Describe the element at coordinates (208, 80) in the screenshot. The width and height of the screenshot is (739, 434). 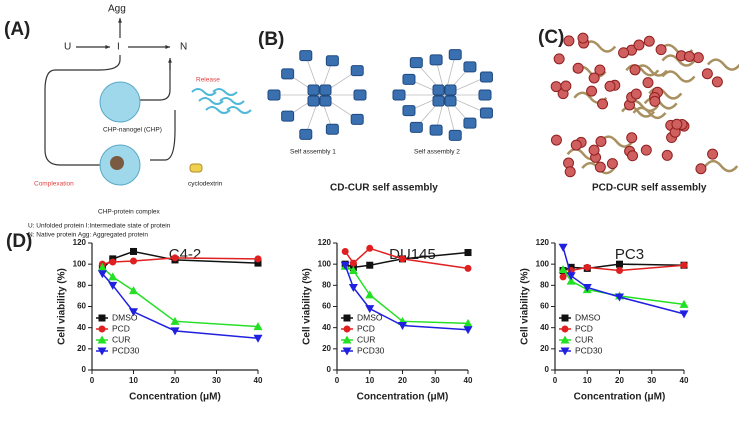
I see `label: Release` at that location.